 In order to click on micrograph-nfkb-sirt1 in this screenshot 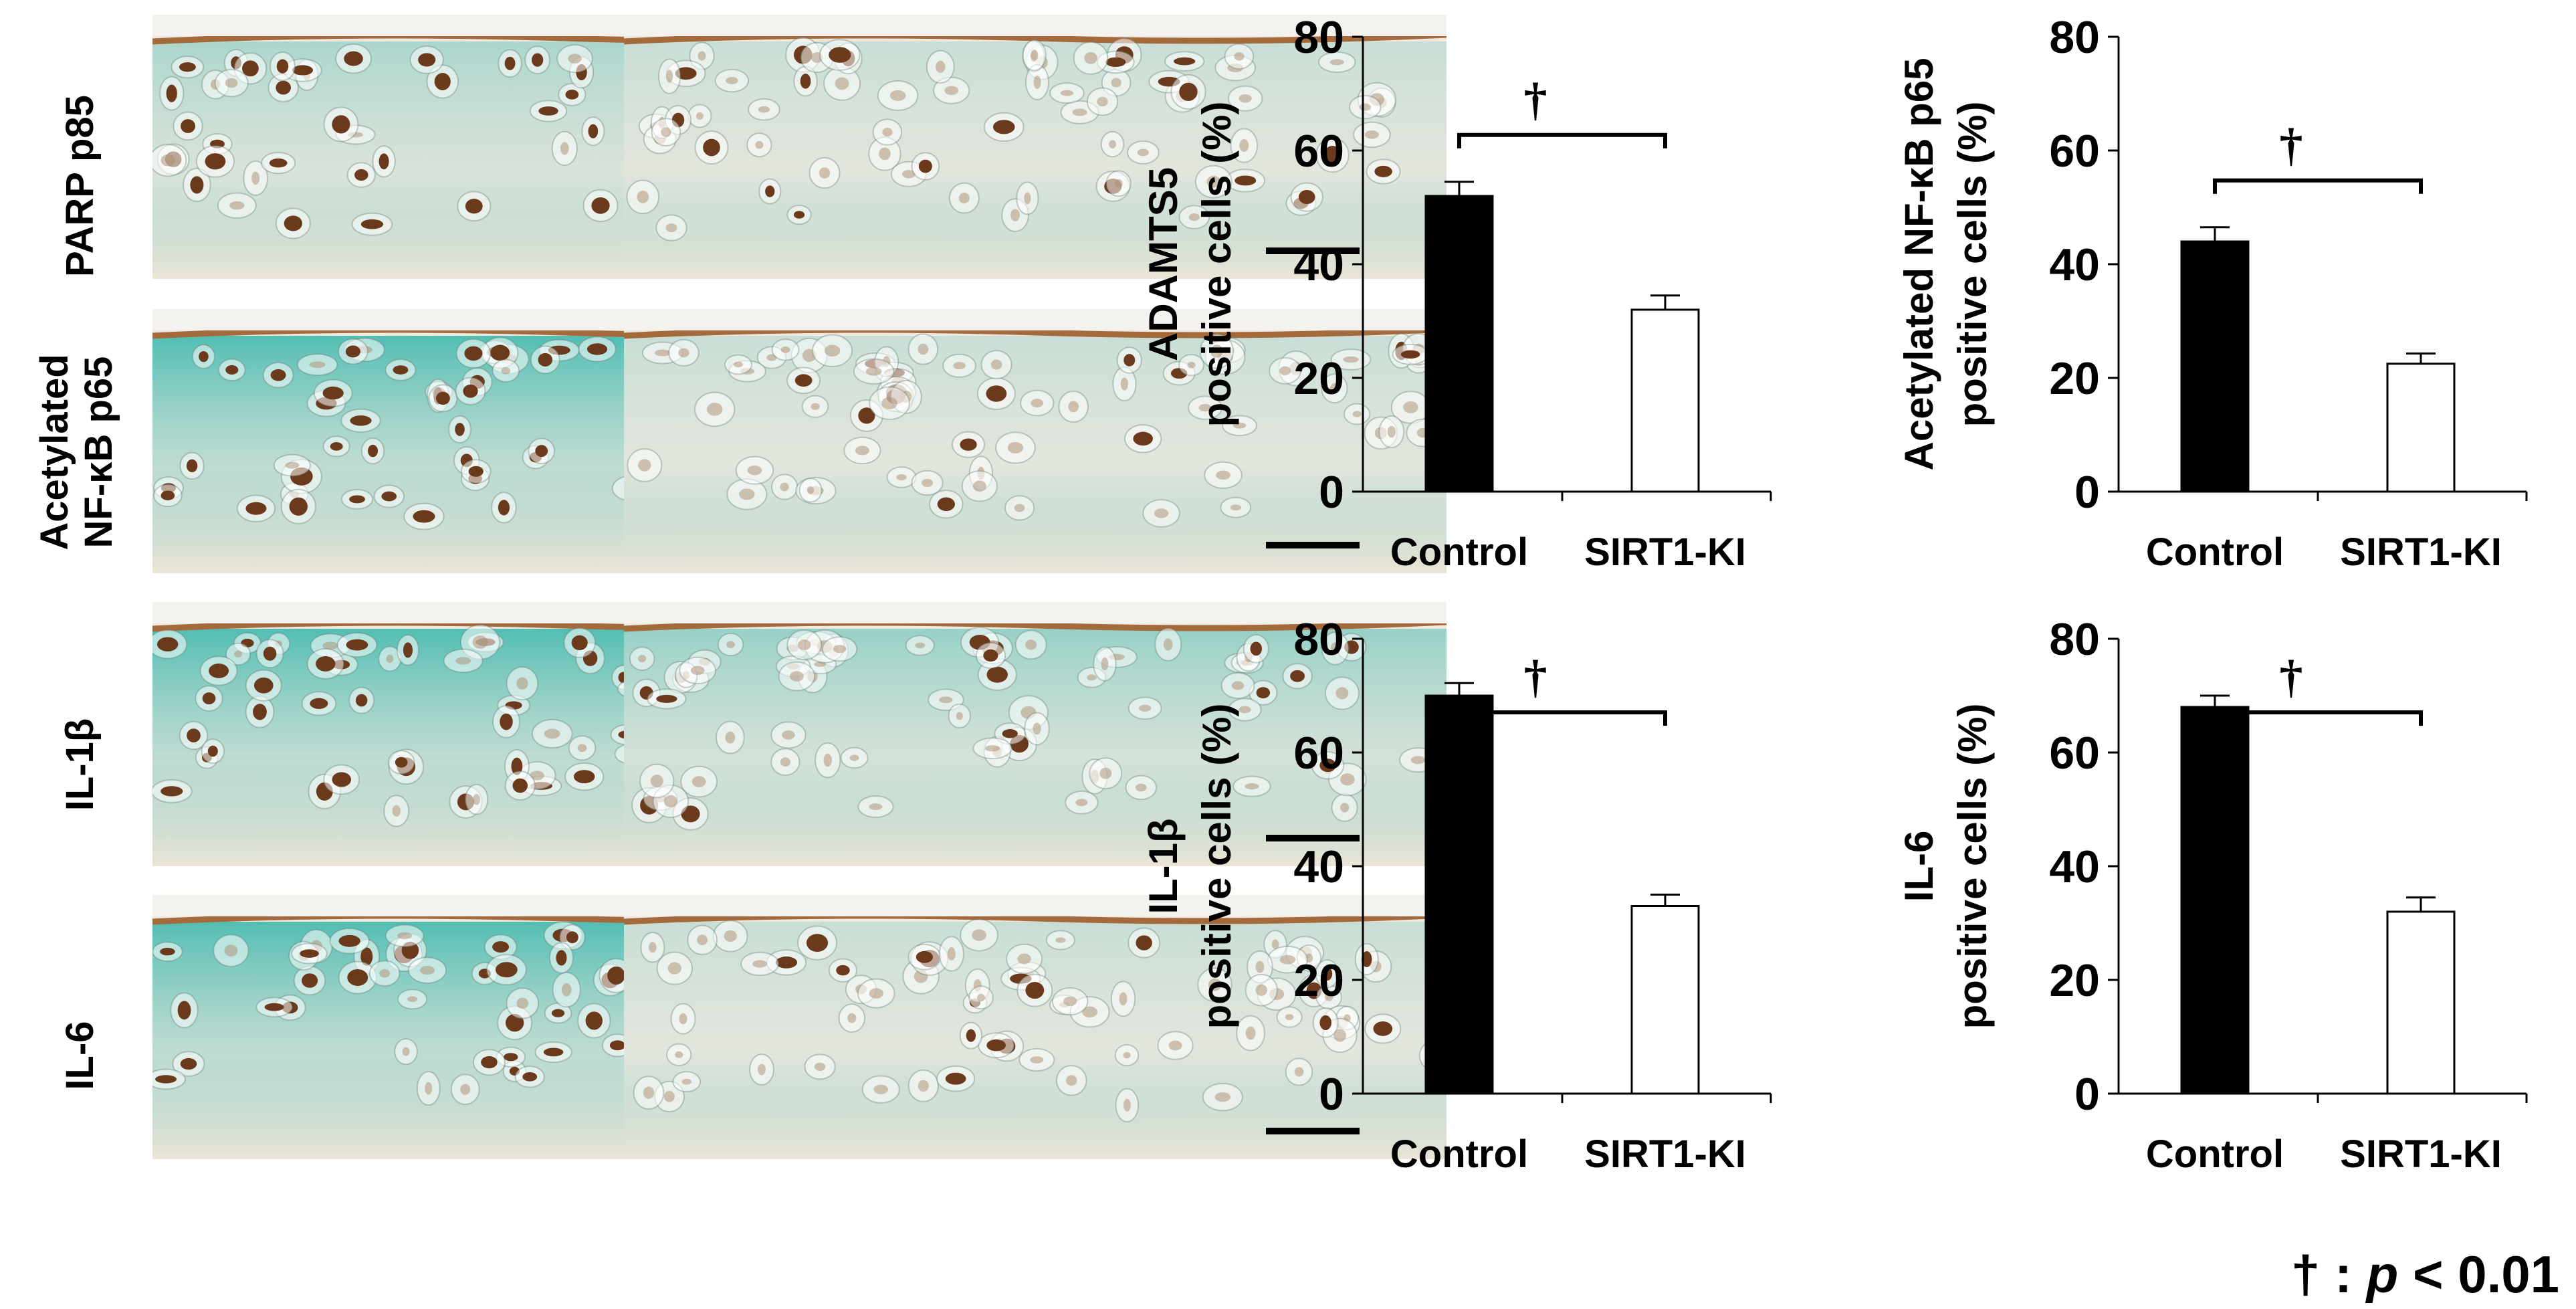, I will do `click(1035, 441)`.